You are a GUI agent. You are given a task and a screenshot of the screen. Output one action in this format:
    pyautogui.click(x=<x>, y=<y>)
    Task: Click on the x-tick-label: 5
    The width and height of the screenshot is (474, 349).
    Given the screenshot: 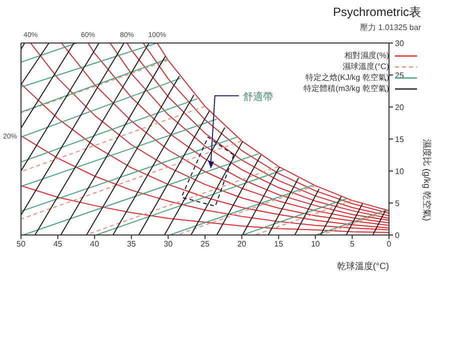 What is the action you would take?
    pyautogui.click(x=352, y=244)
    